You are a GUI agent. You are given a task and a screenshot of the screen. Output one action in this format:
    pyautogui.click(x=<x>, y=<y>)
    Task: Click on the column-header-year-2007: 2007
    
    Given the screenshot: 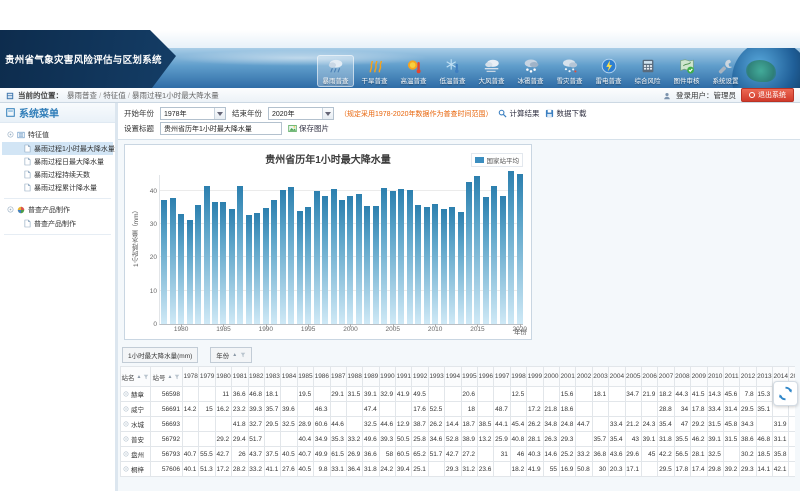 What is the action you would take?
    pyautogui.click(x=666, y=376)
    